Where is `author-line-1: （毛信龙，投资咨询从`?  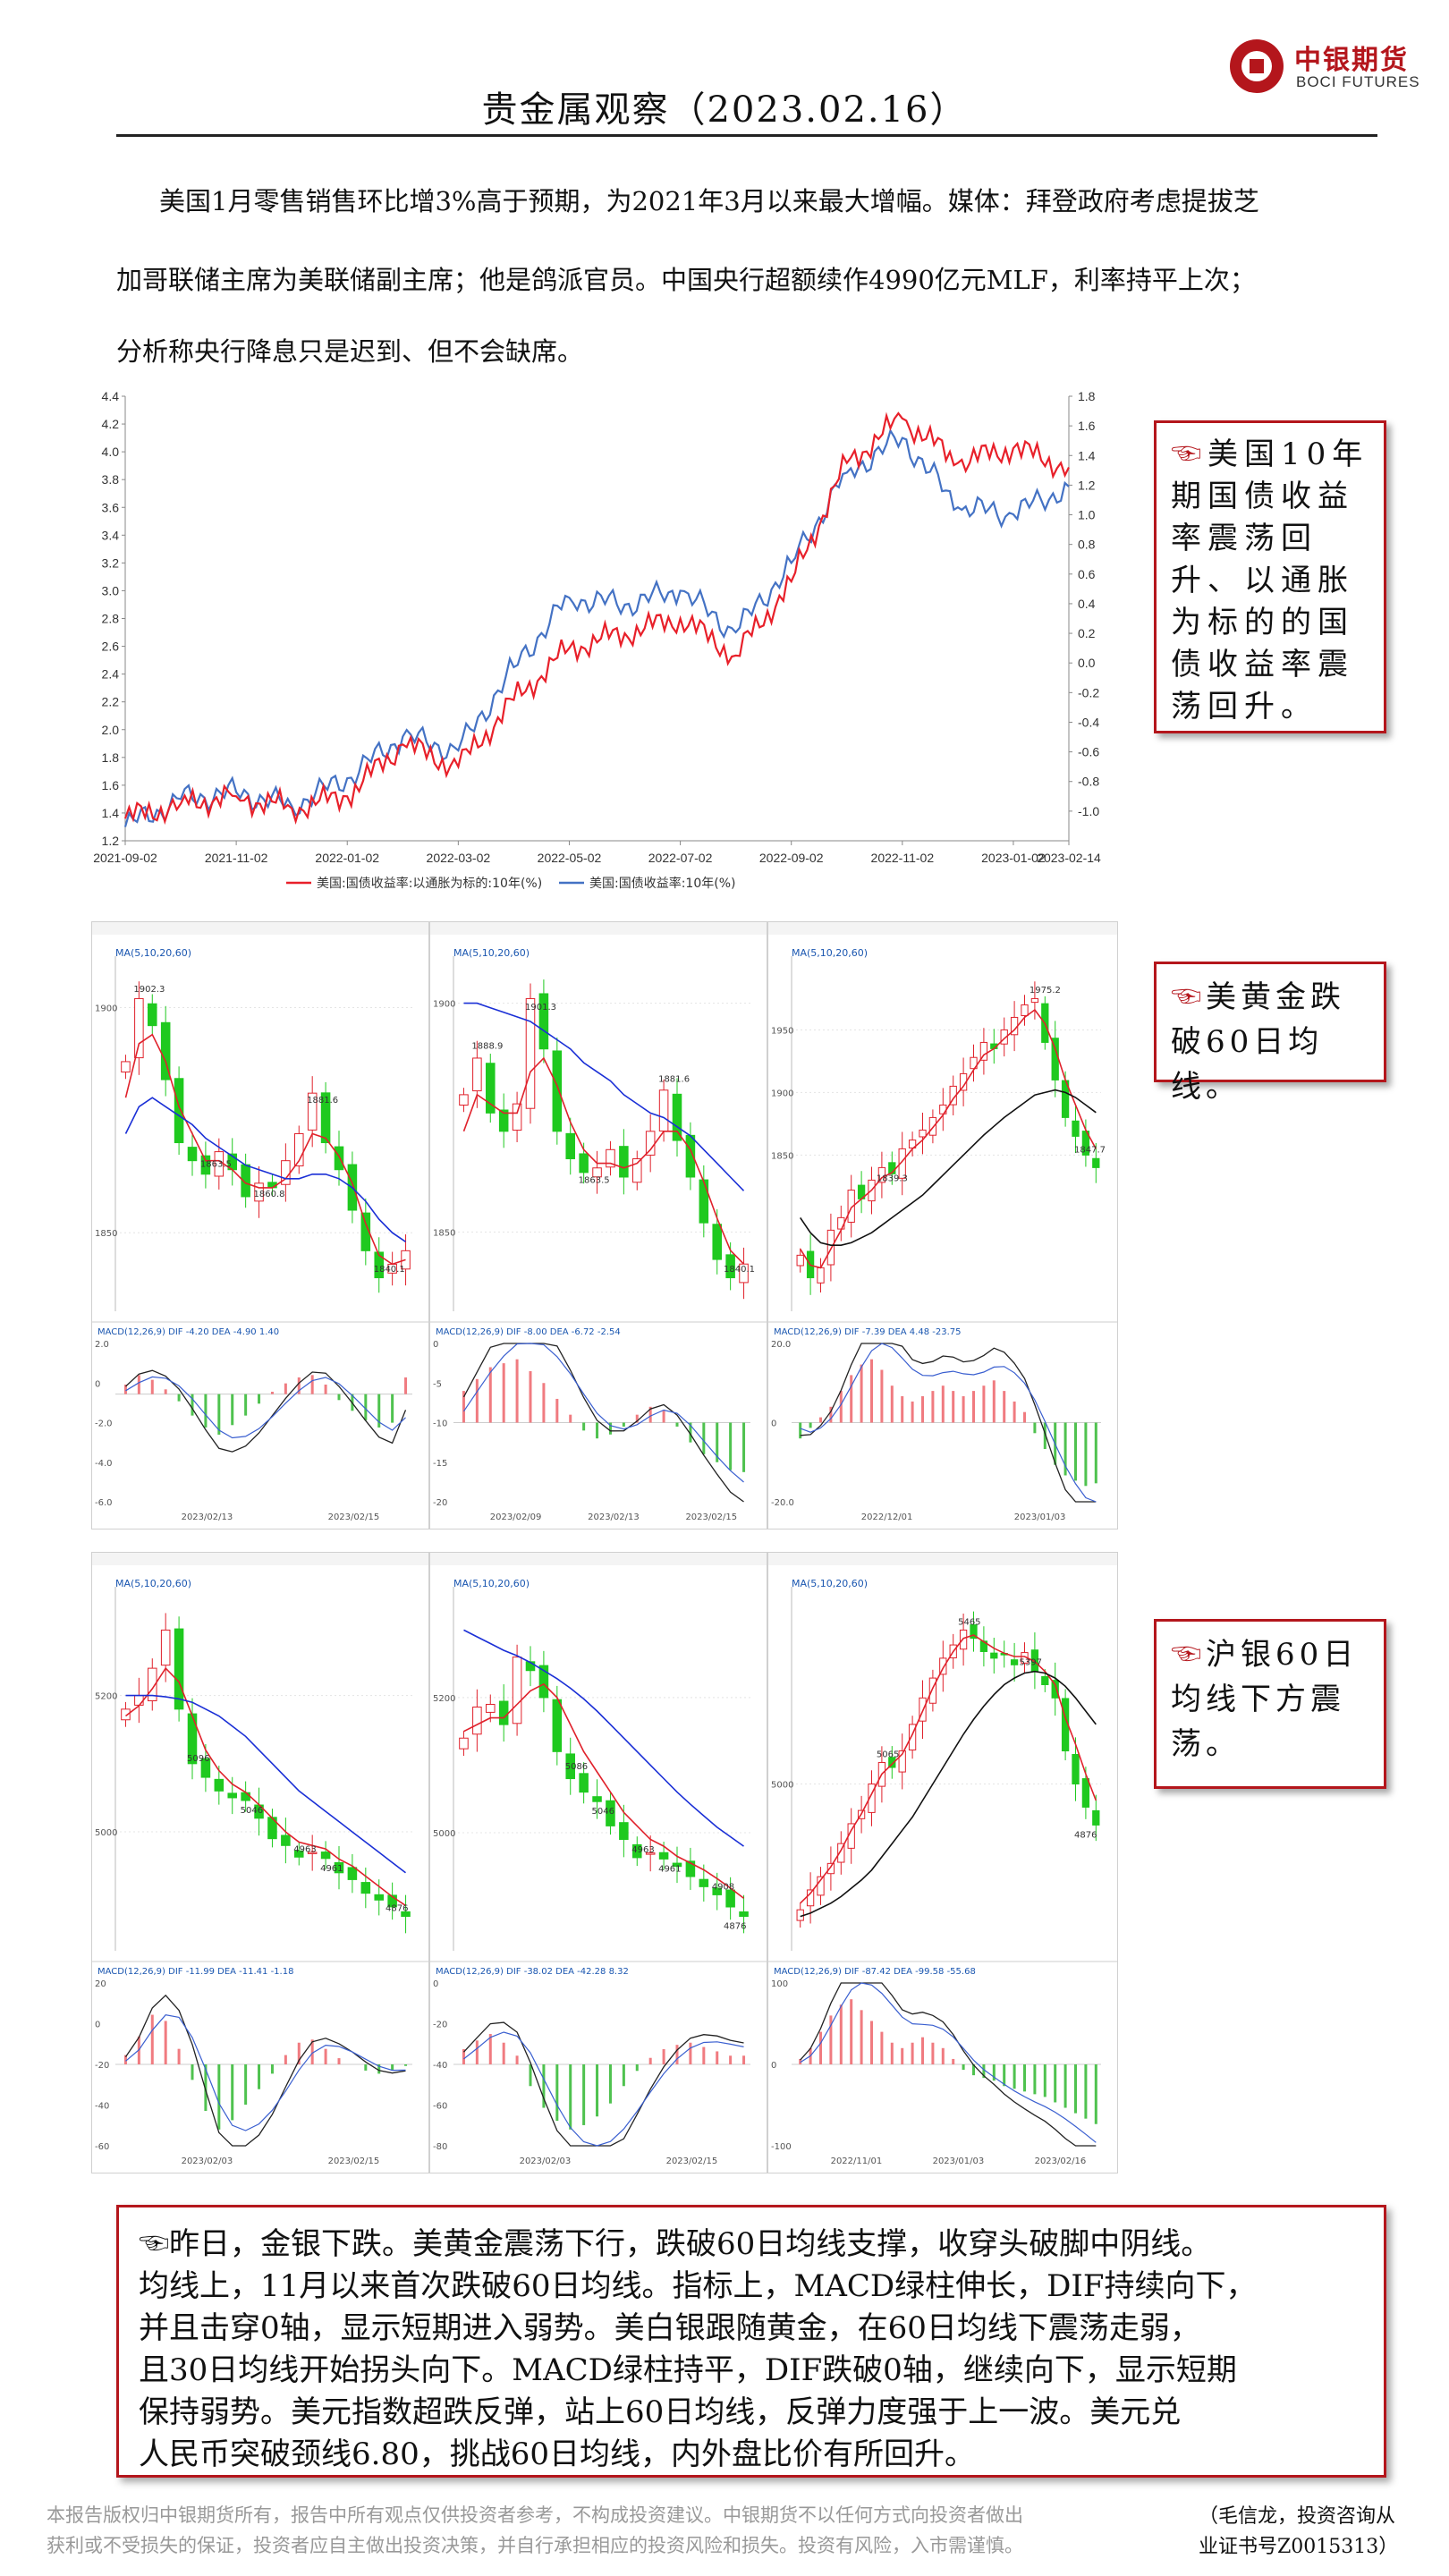
author-line-1: （毛信龙，投资咨询从 is located at coordinates (1297, 2516).